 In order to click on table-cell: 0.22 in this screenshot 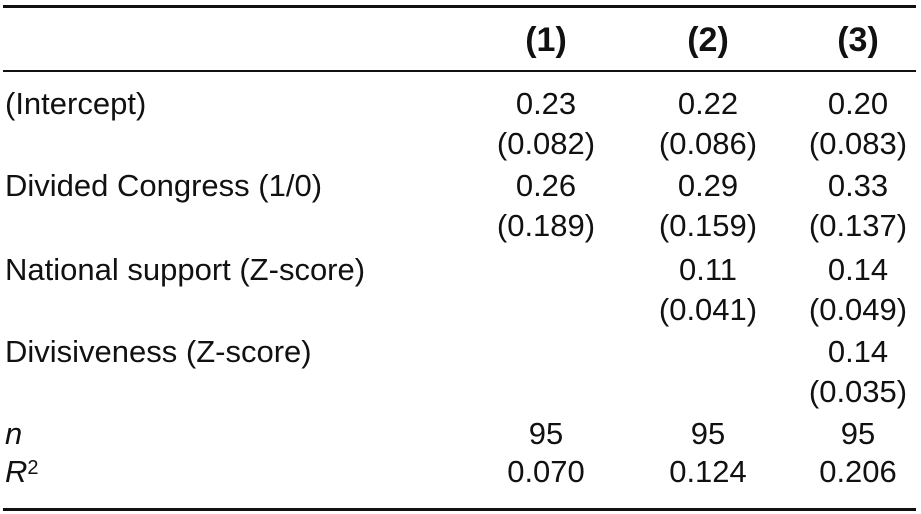, I will do `click(708, 103)`.